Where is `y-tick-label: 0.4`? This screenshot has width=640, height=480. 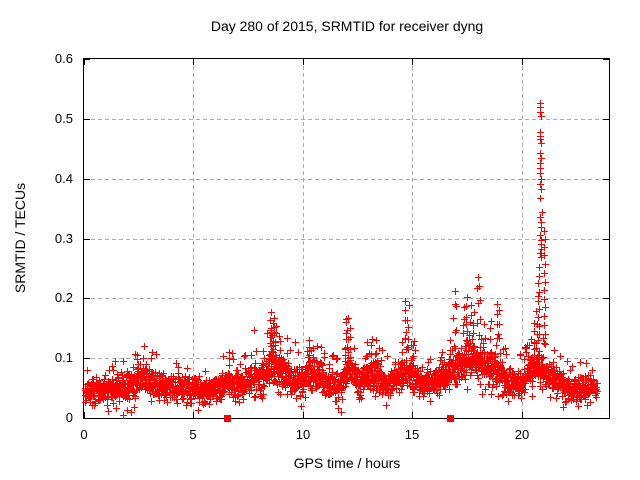
y-tick-label: 0.4 is located at coordinates (63, 178).